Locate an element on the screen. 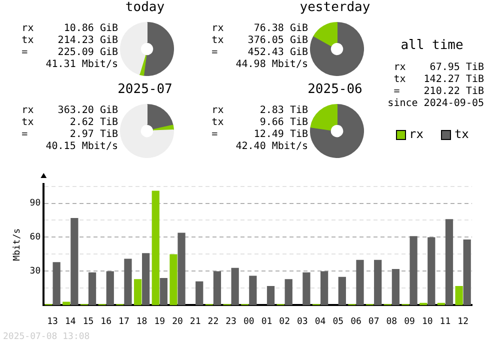 The image size is (500, 348). x-tick-label: 11 is located at coordinates (445, 321).